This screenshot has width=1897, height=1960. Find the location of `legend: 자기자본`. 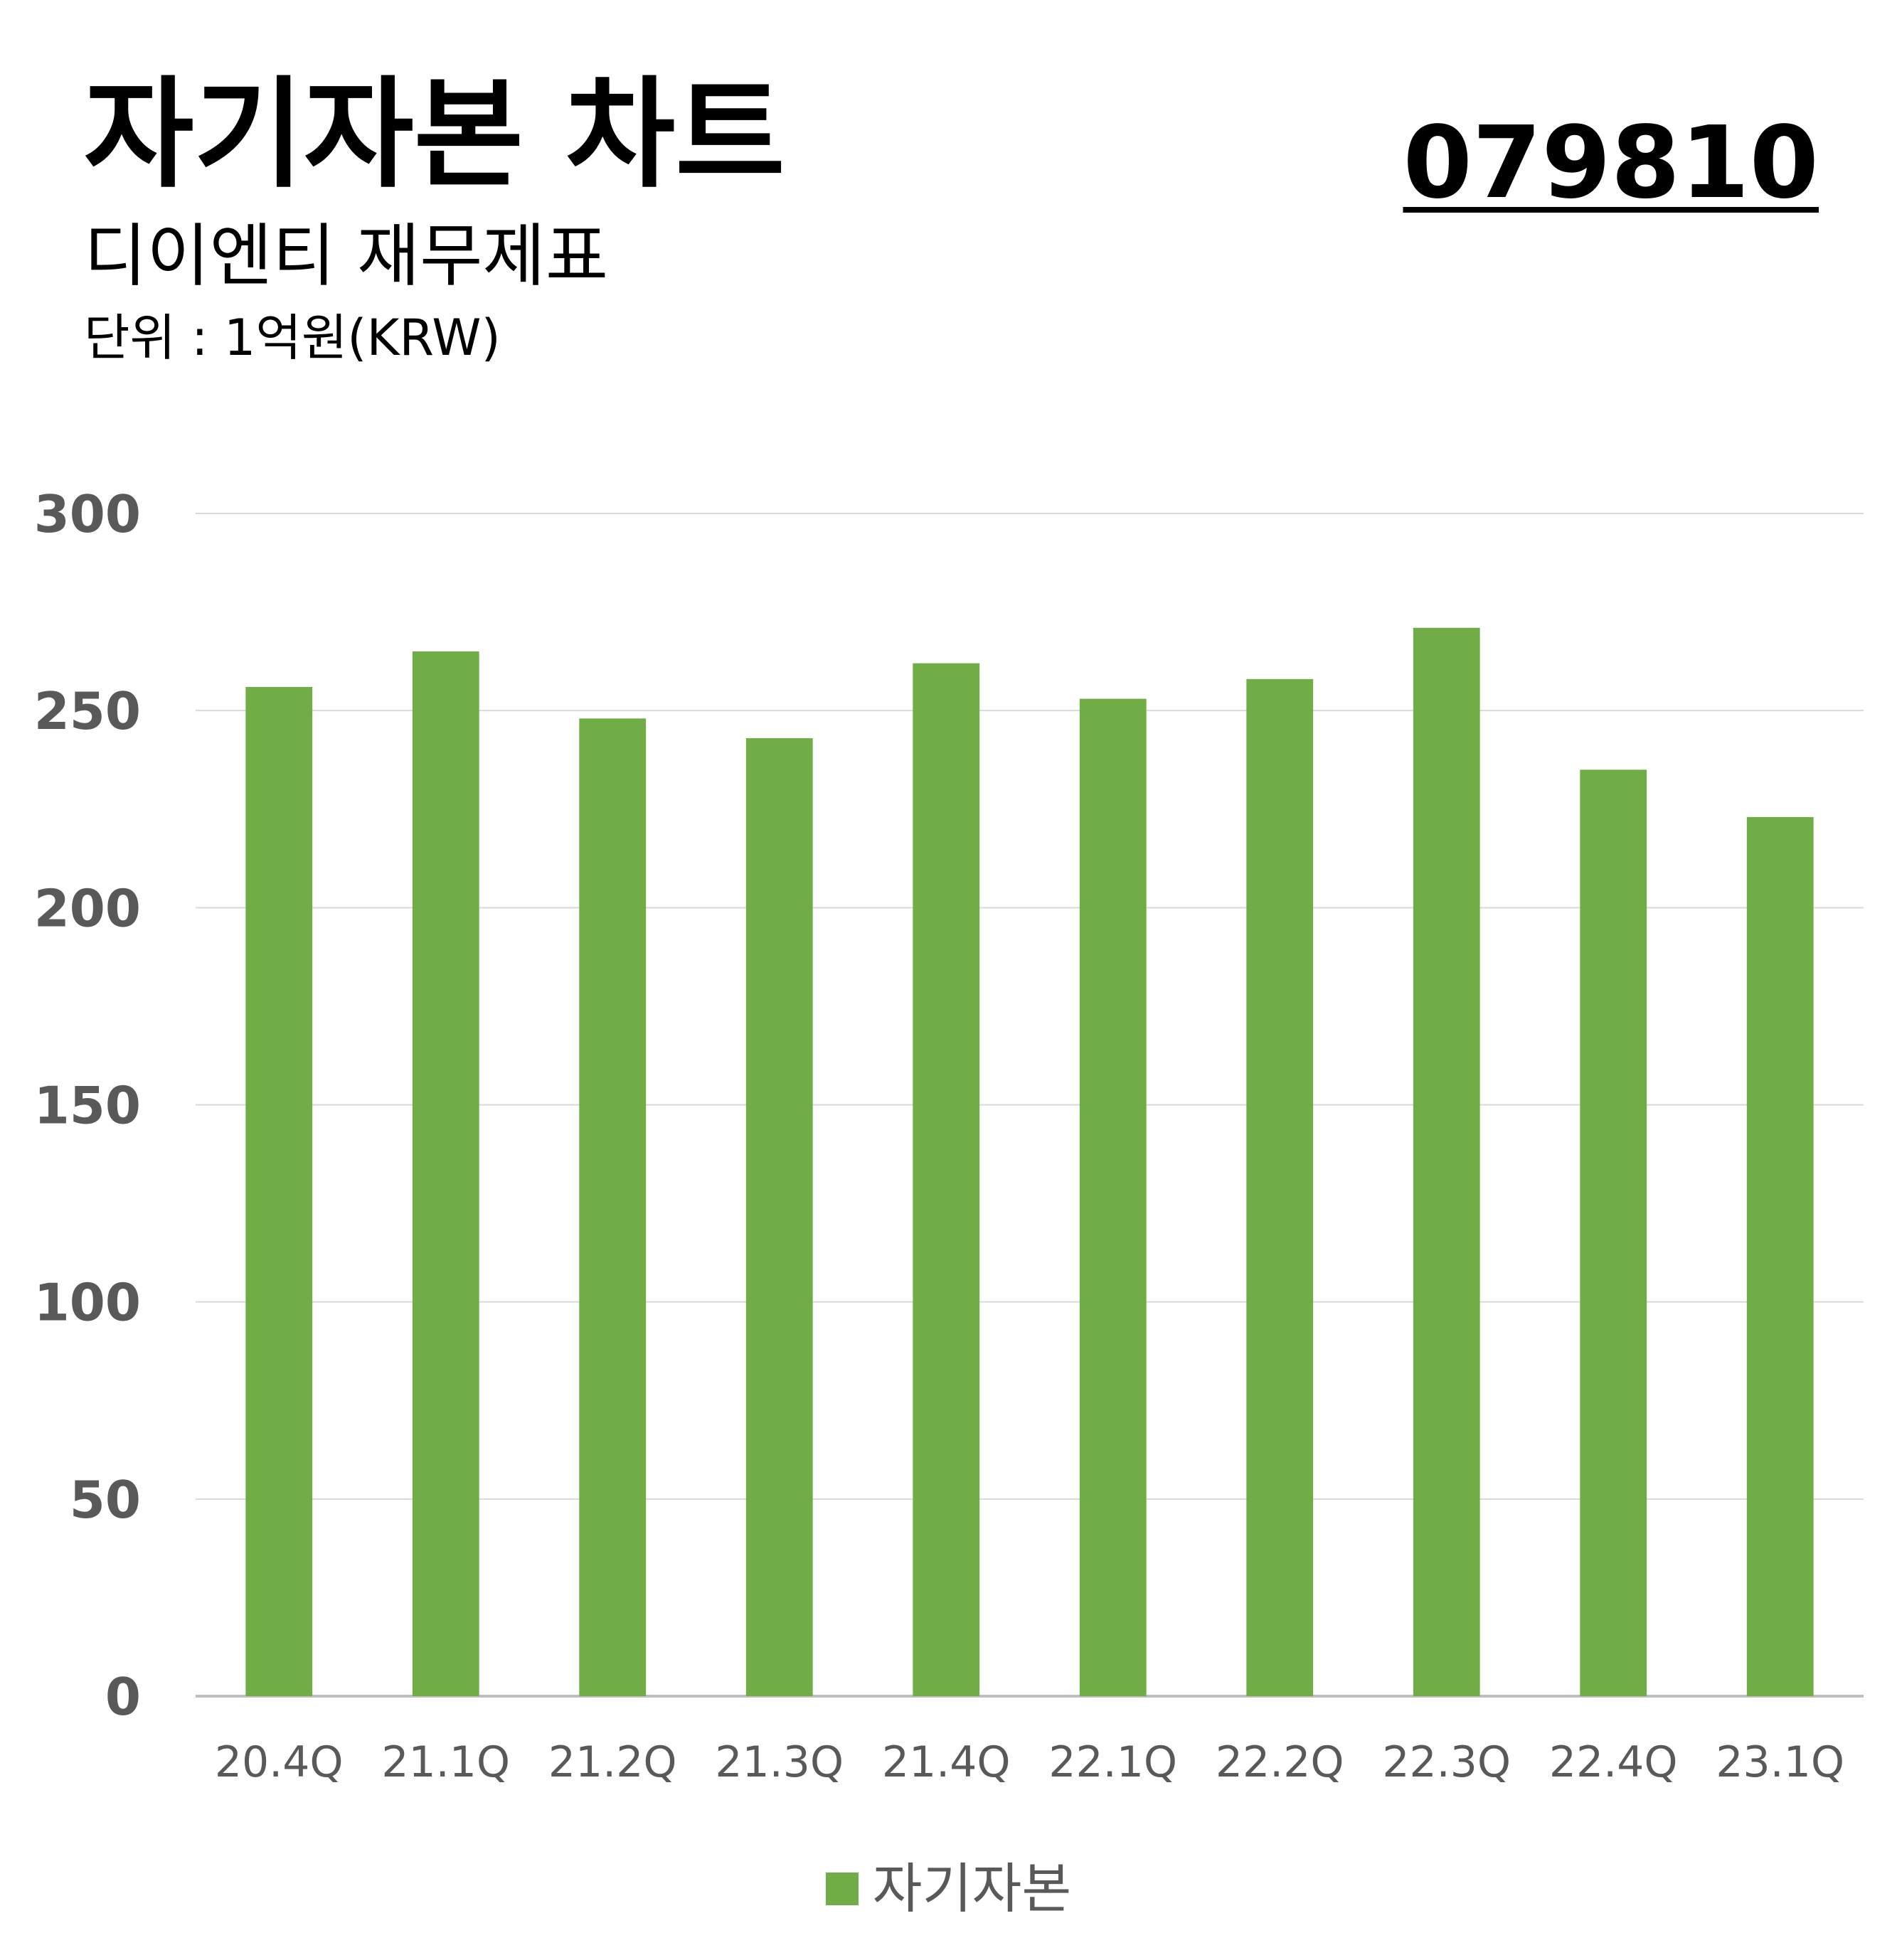

legend: 자기자본 is located at coordinates (948, 1889).